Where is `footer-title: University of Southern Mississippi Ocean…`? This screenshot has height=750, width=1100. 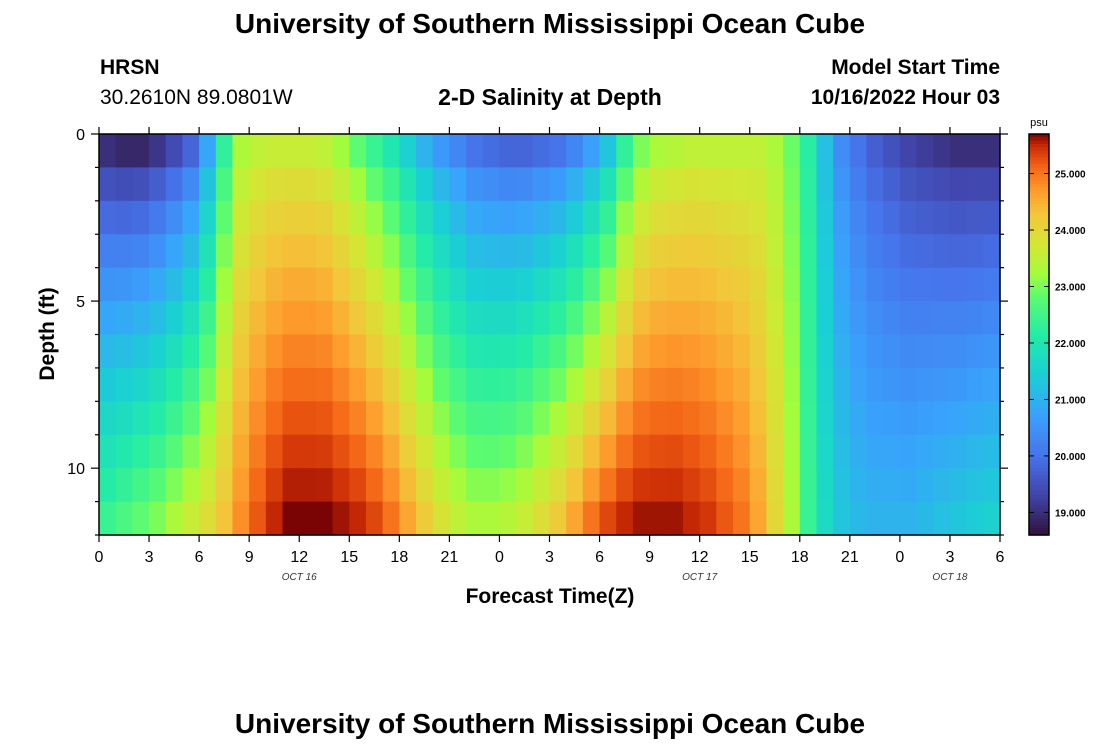
footer-title: University of Southern Mississippi Ocean… is located at coordinates (550, 723).